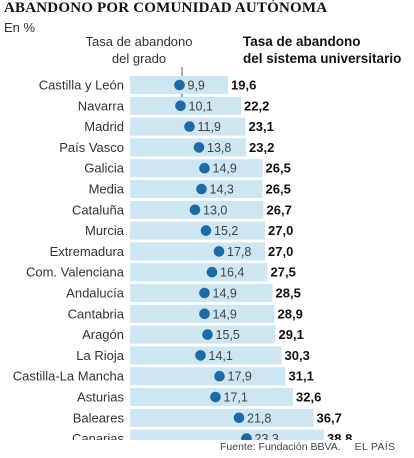 This screenshot has height=458, width=414. What do you see at coordinates (279, 209) in the screenshot?
I see `value-label-total: 26,7` at bounding box center [279, 209].